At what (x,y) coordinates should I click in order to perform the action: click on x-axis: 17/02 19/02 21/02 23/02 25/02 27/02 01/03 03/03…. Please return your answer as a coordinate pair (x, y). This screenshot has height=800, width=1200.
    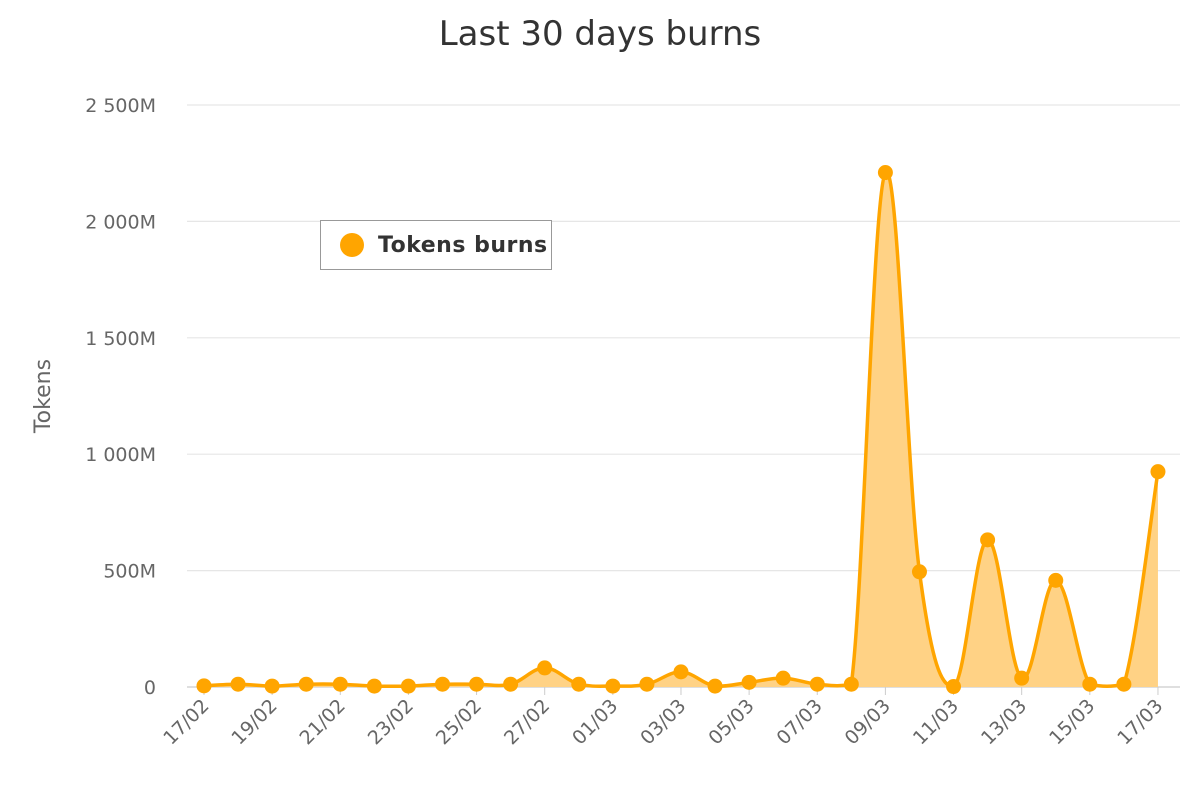
    Looking at the image, I should click on (663, 718).